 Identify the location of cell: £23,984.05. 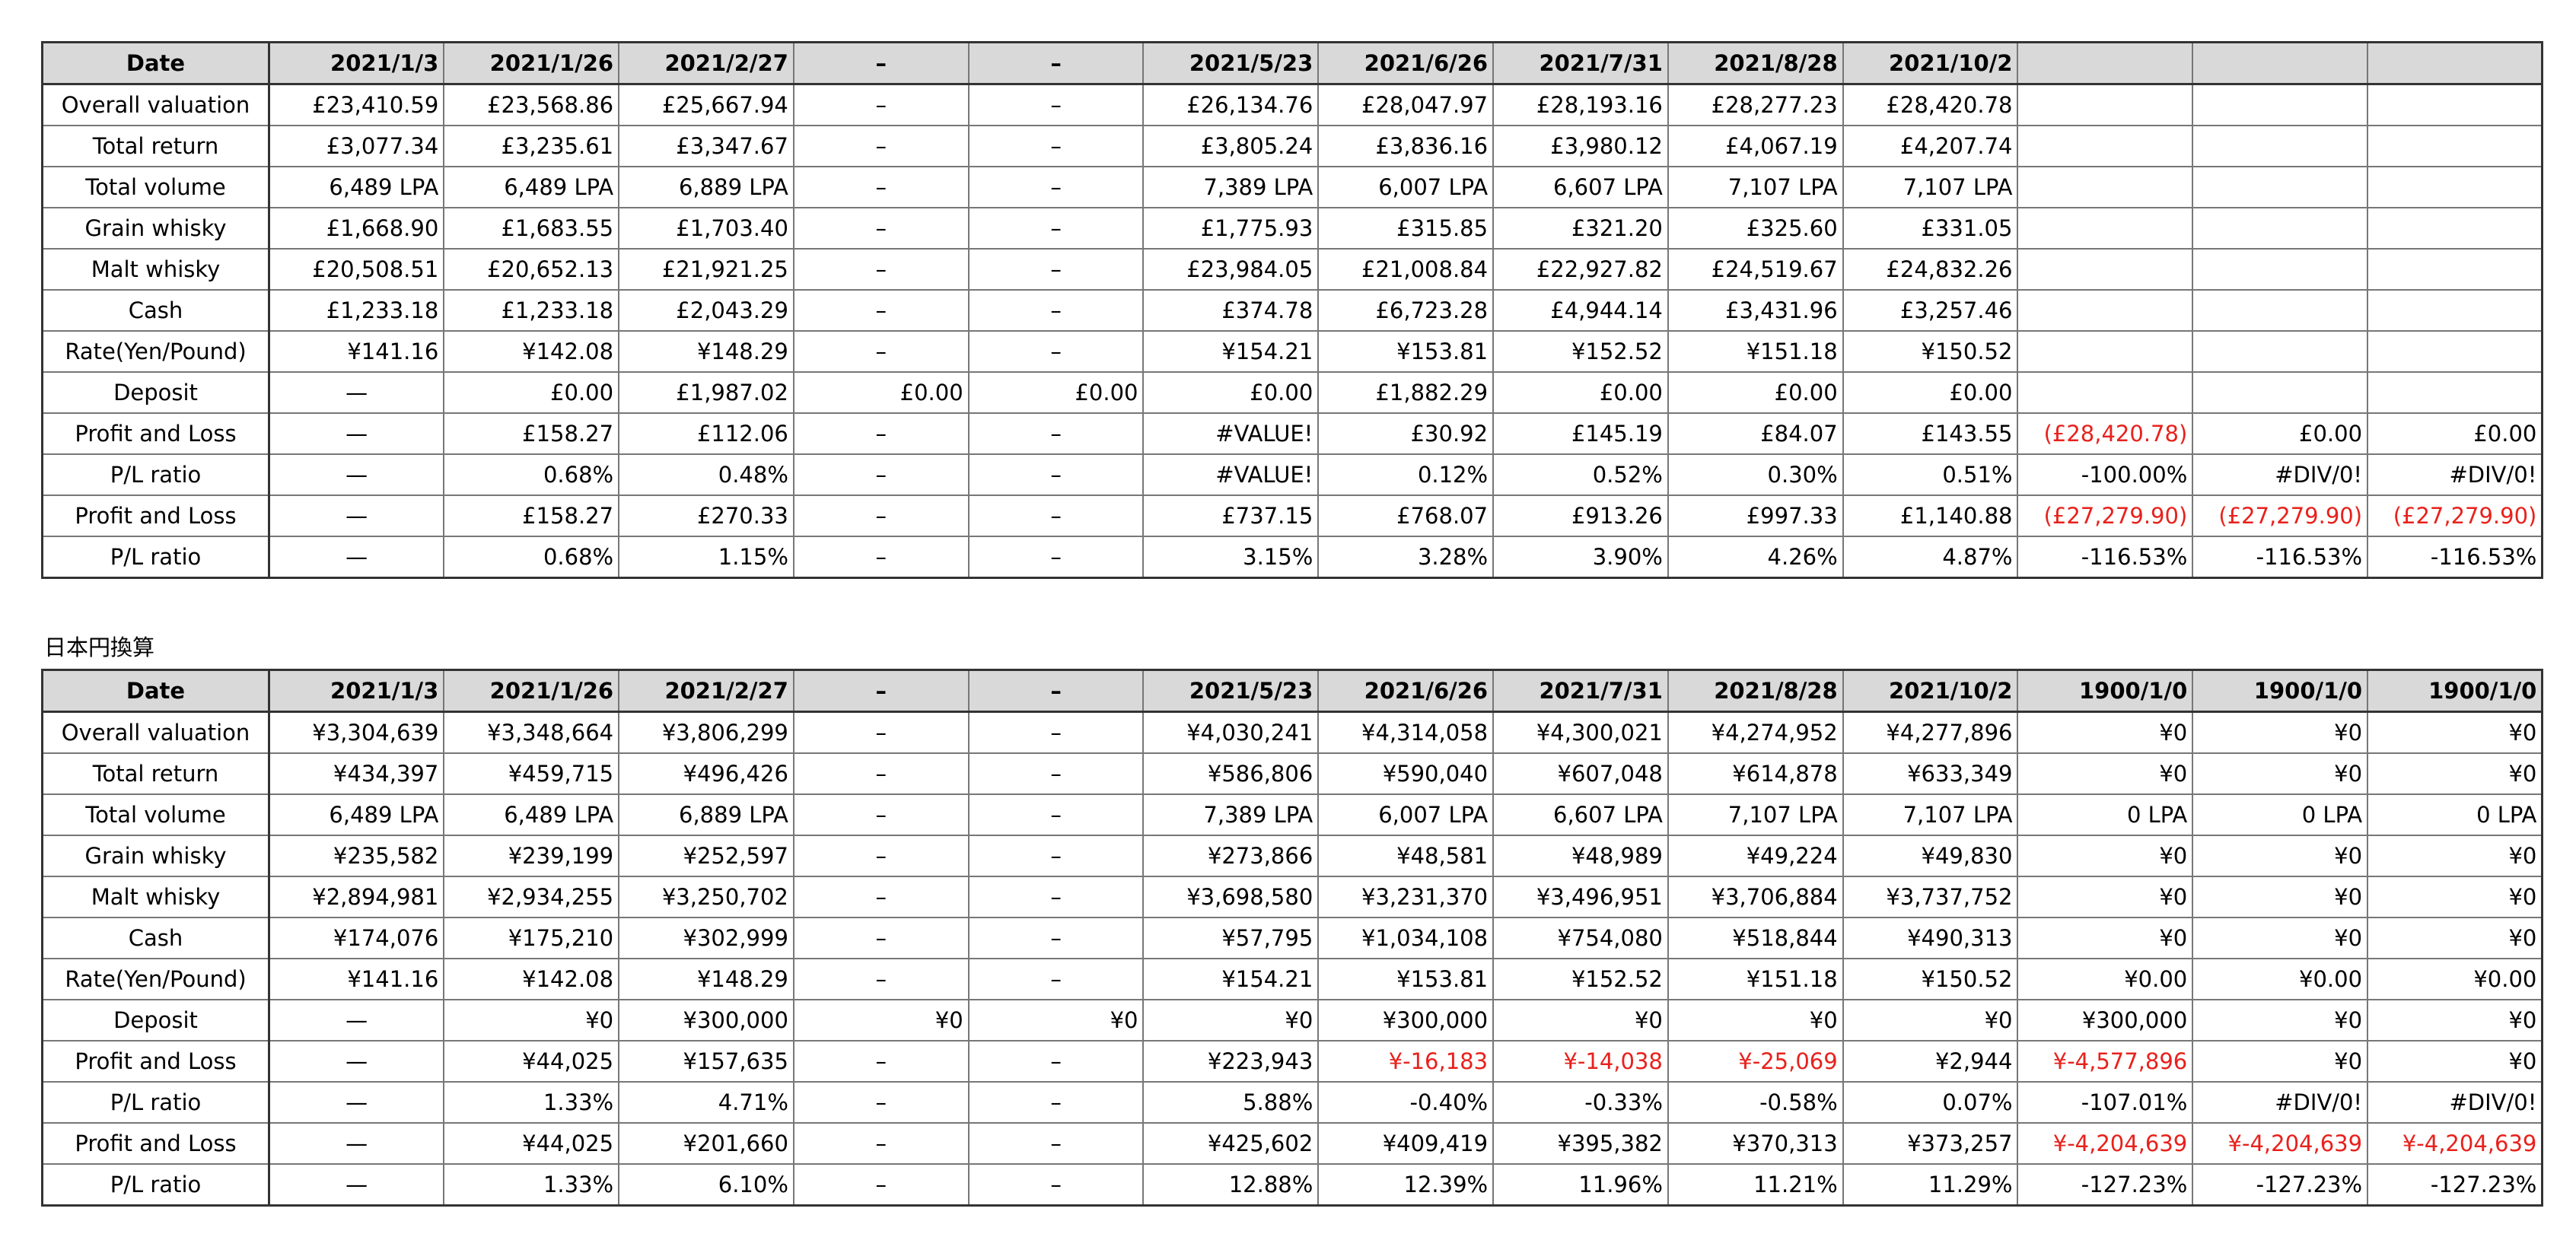
(1231, 269).